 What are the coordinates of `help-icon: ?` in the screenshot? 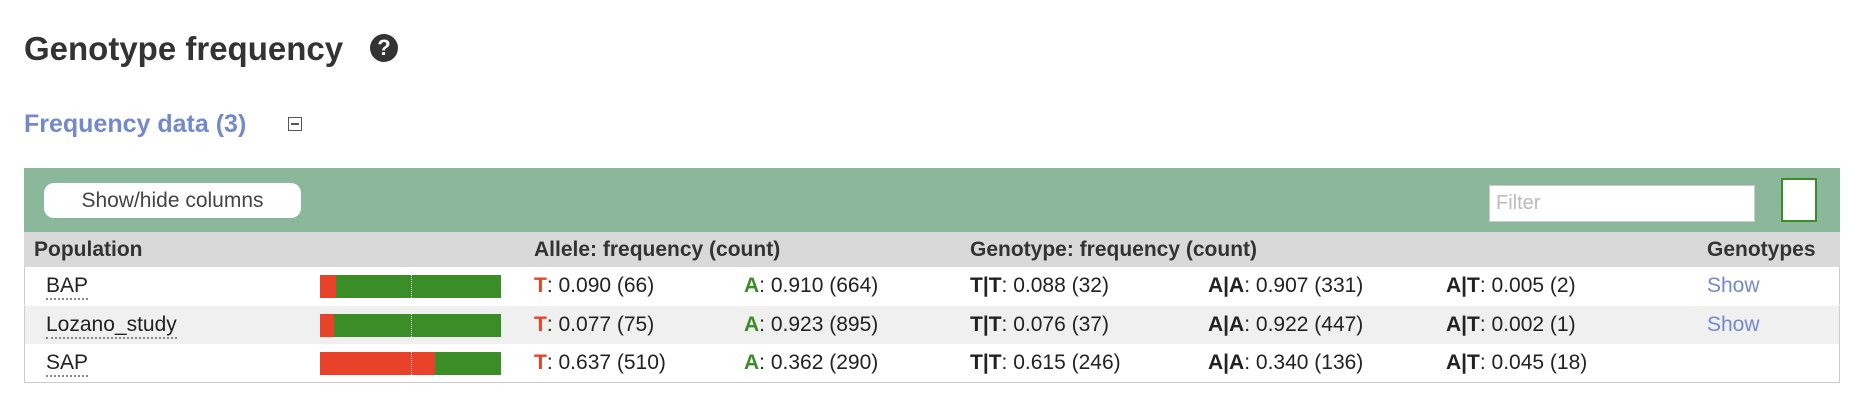 It's located at (384, 48).